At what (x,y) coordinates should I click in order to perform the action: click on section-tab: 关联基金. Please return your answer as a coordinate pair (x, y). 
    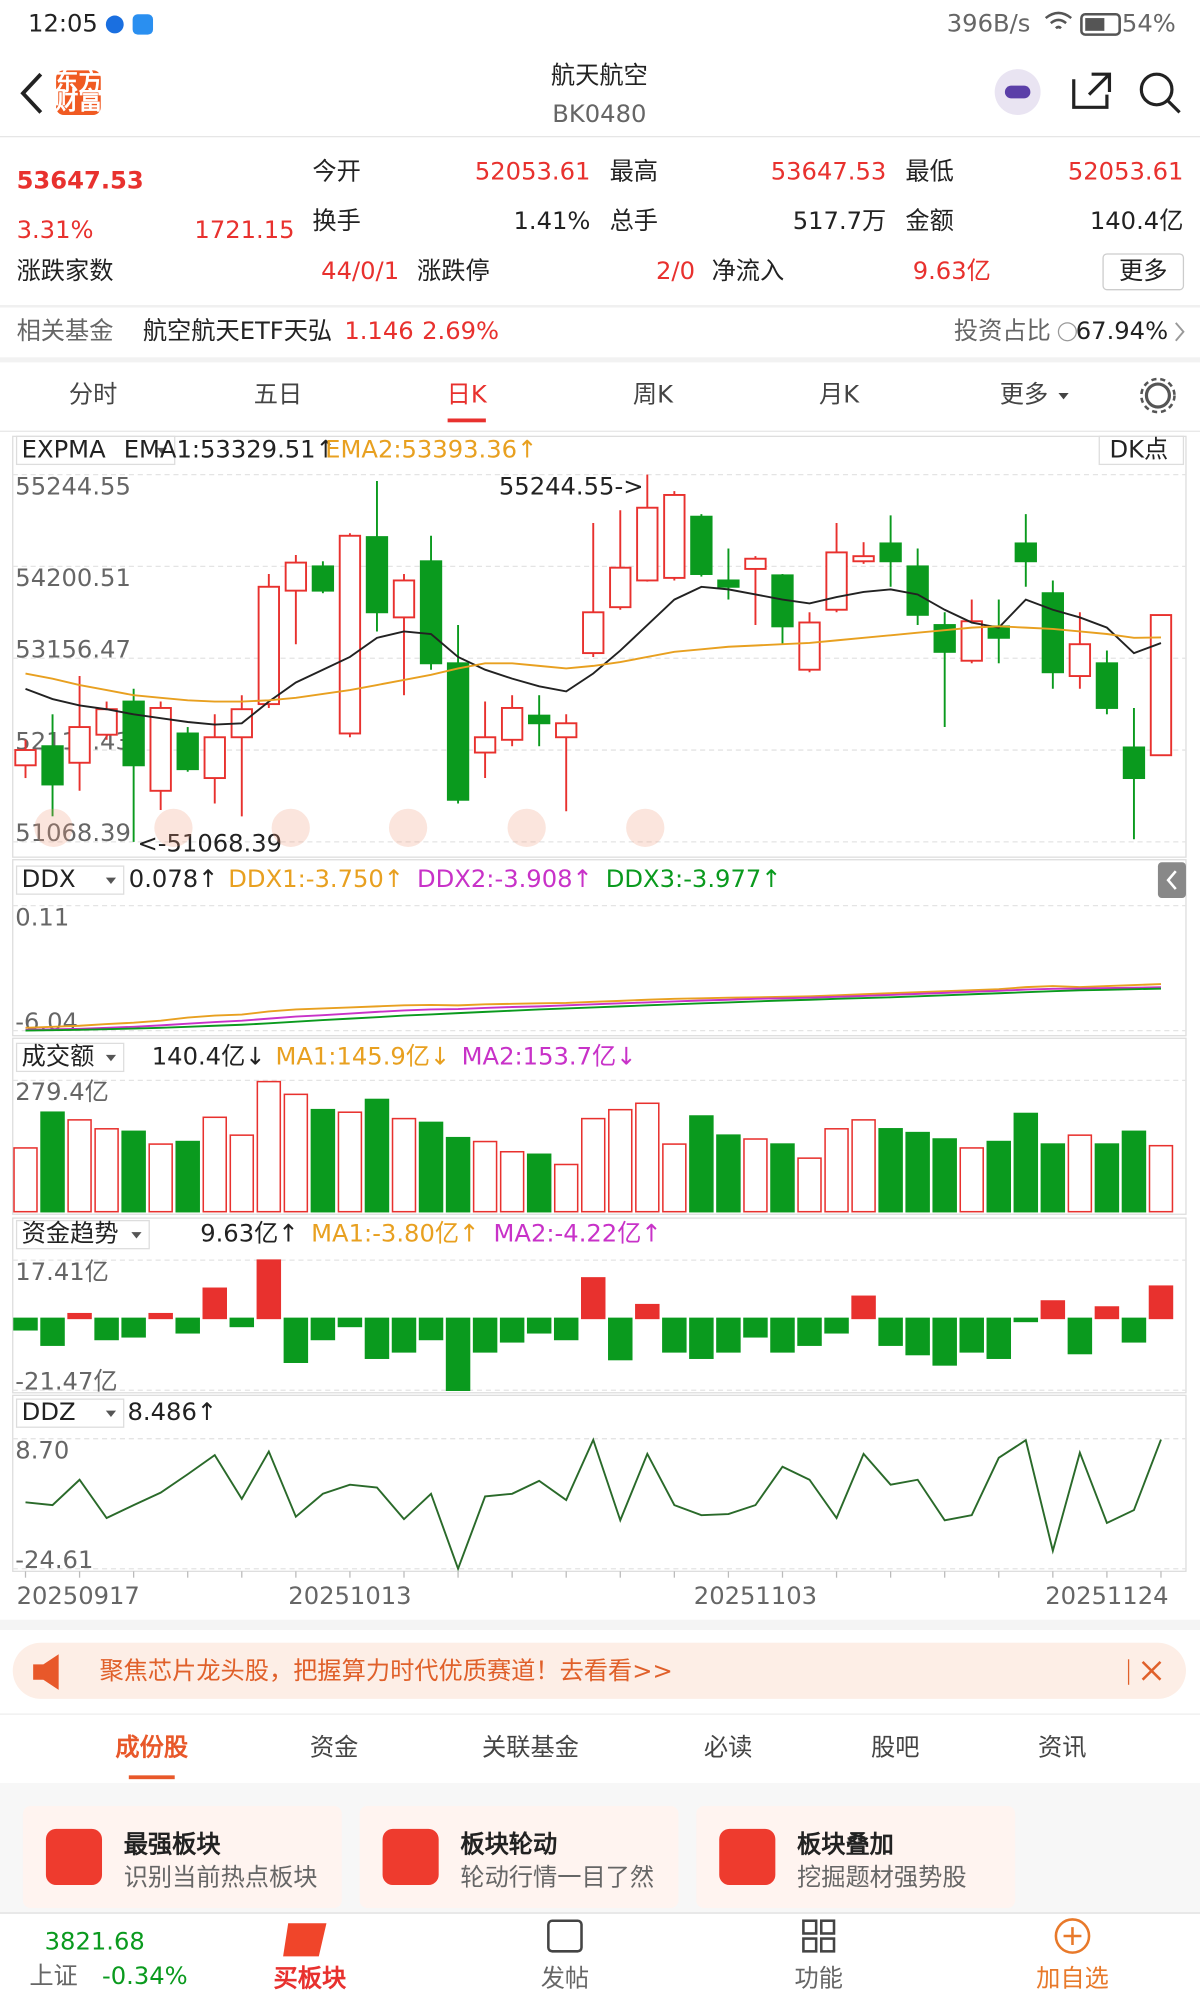
    Looking at the image, I should click on (530, 1748).